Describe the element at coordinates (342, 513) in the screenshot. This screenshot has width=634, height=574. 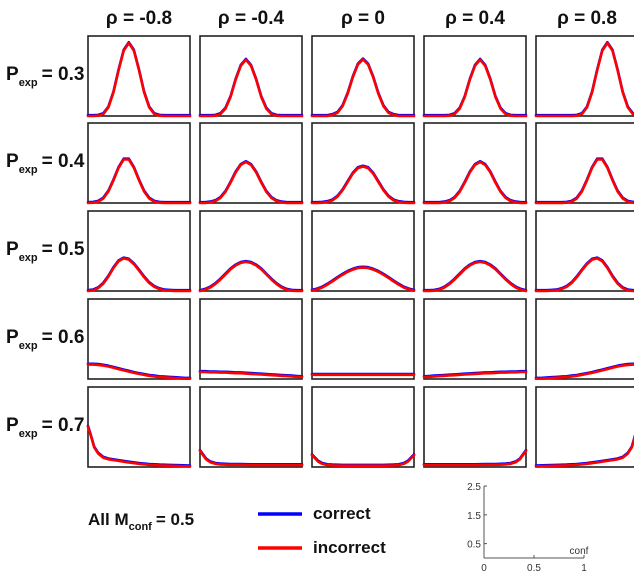
I see `legend-label-correct: correct` at that location.